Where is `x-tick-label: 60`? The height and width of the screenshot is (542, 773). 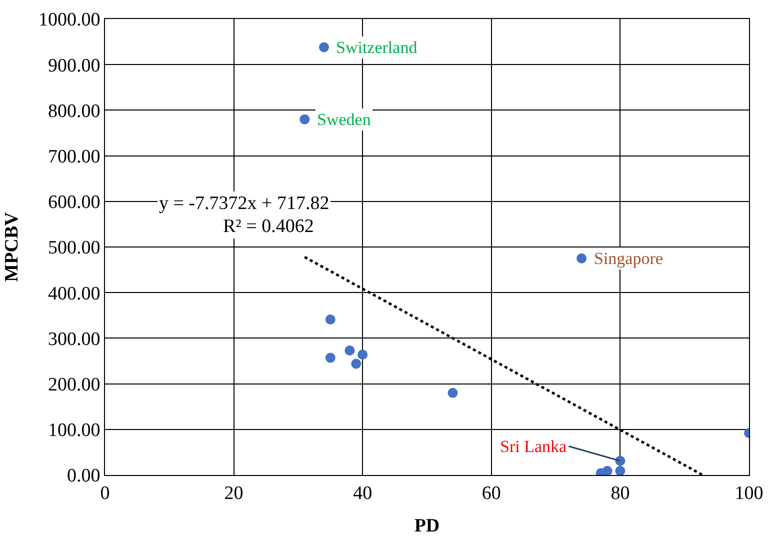
x-tick-label: 60 is located at coordinates (491, 493).